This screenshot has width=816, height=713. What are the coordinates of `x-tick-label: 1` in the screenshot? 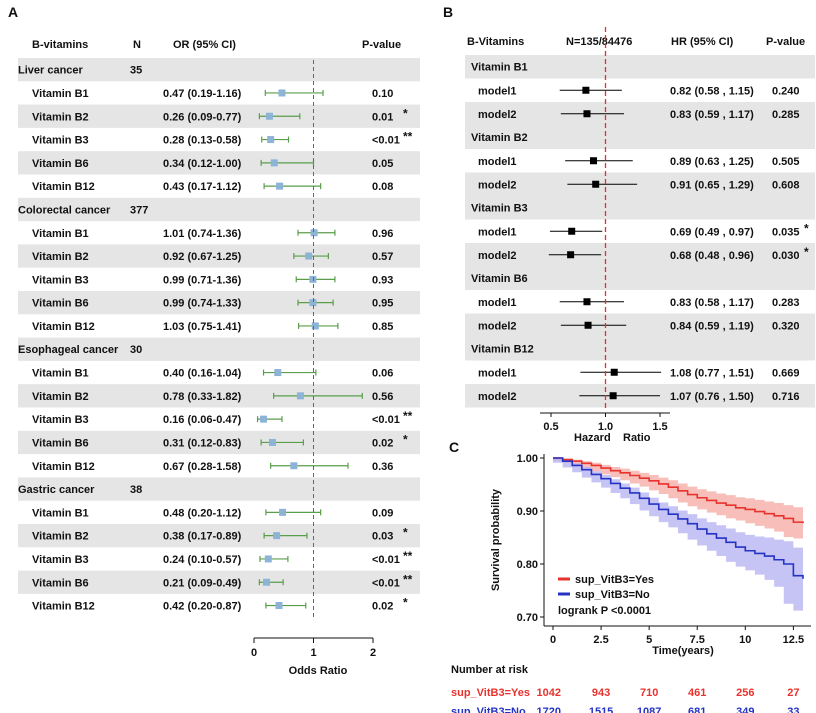 It's located at (313, 653).